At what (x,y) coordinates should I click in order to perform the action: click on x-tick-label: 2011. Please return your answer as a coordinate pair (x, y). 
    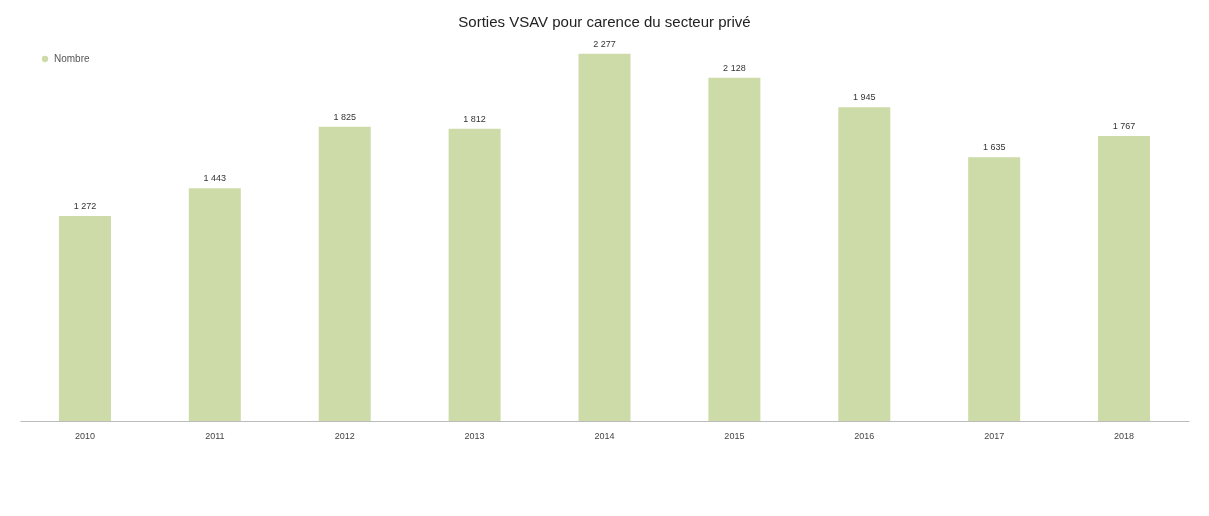
    Looking at the image, I should click on (215, 435).